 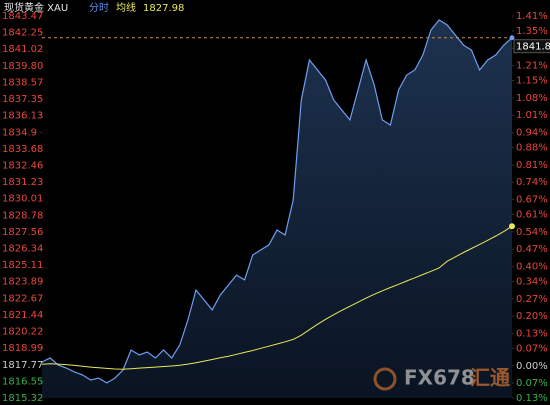 I want to click on y-tick-label: 1837.35, so click(x=22, y=99).